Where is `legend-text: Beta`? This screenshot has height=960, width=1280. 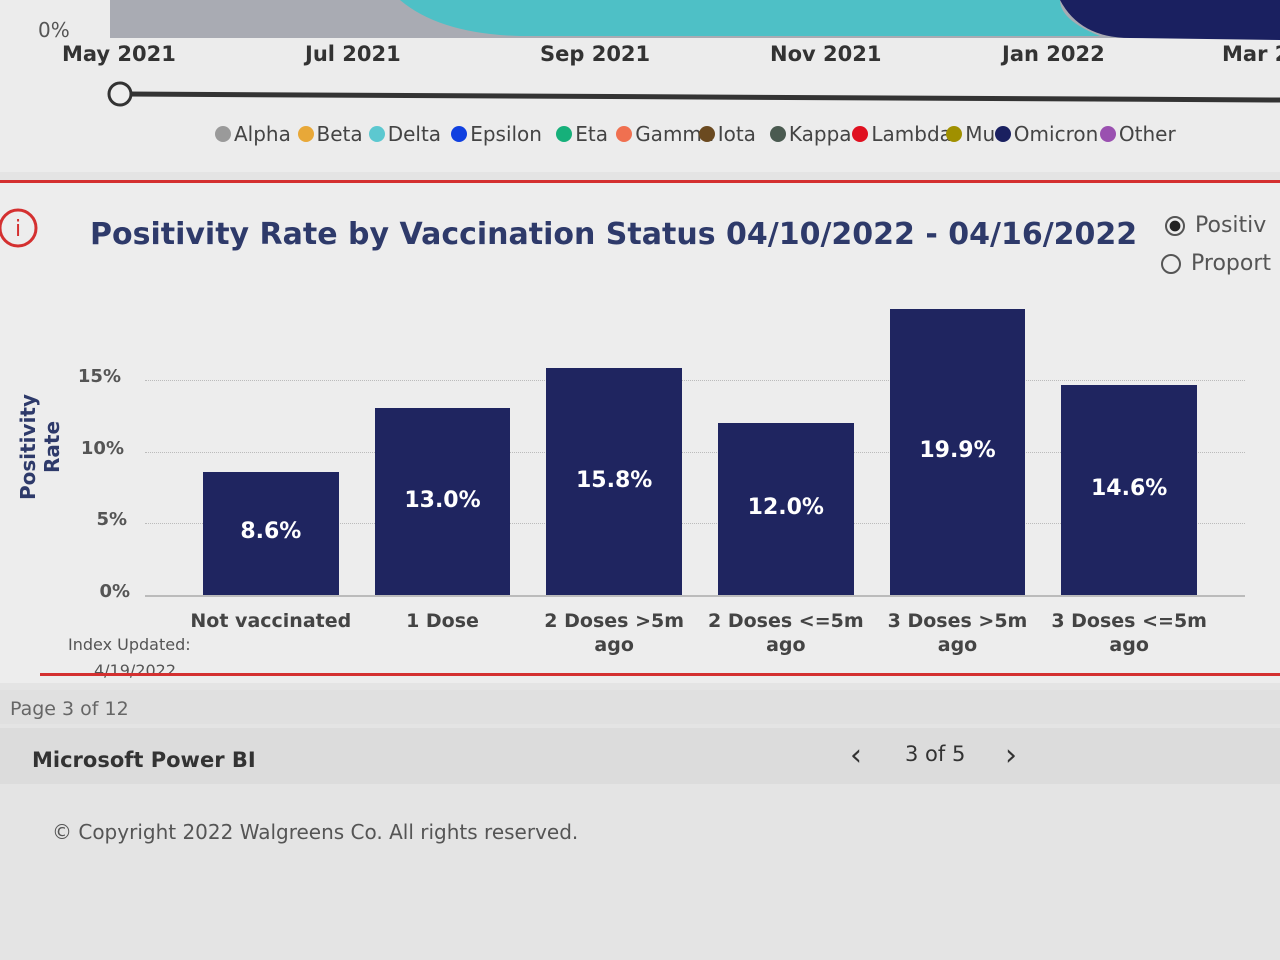
legend-text: Beta is located at coordinates (339, 134).